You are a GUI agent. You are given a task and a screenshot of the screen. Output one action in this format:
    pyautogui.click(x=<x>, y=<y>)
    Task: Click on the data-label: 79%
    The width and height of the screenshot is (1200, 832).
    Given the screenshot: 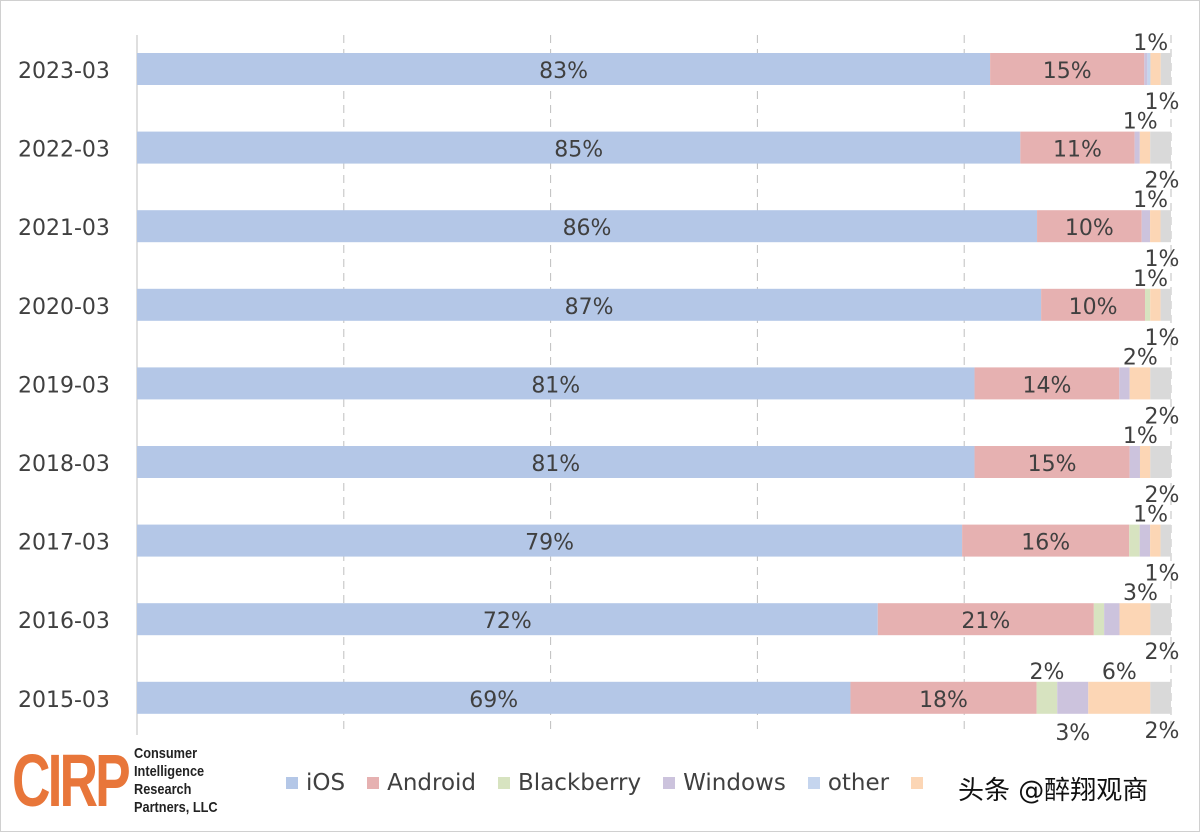 What is the action you would take?
    pyautogui.click(x=549, y=543)
    